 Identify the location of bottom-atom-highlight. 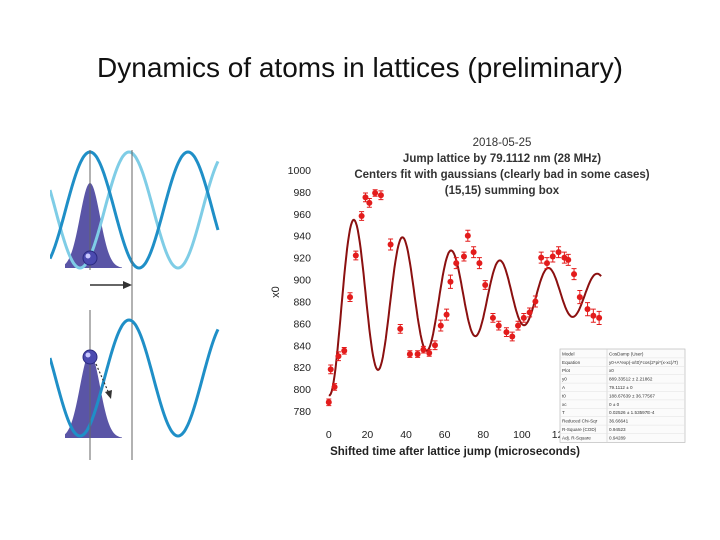
(88, 355).